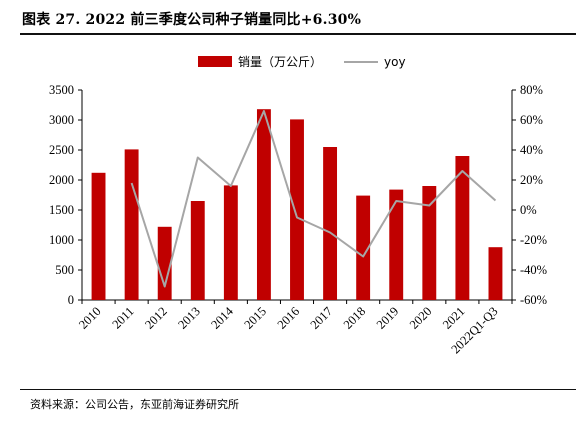 This screenshot has height=429, width=585. I want to click on x-tick-label: 2011, so click(122, 317).